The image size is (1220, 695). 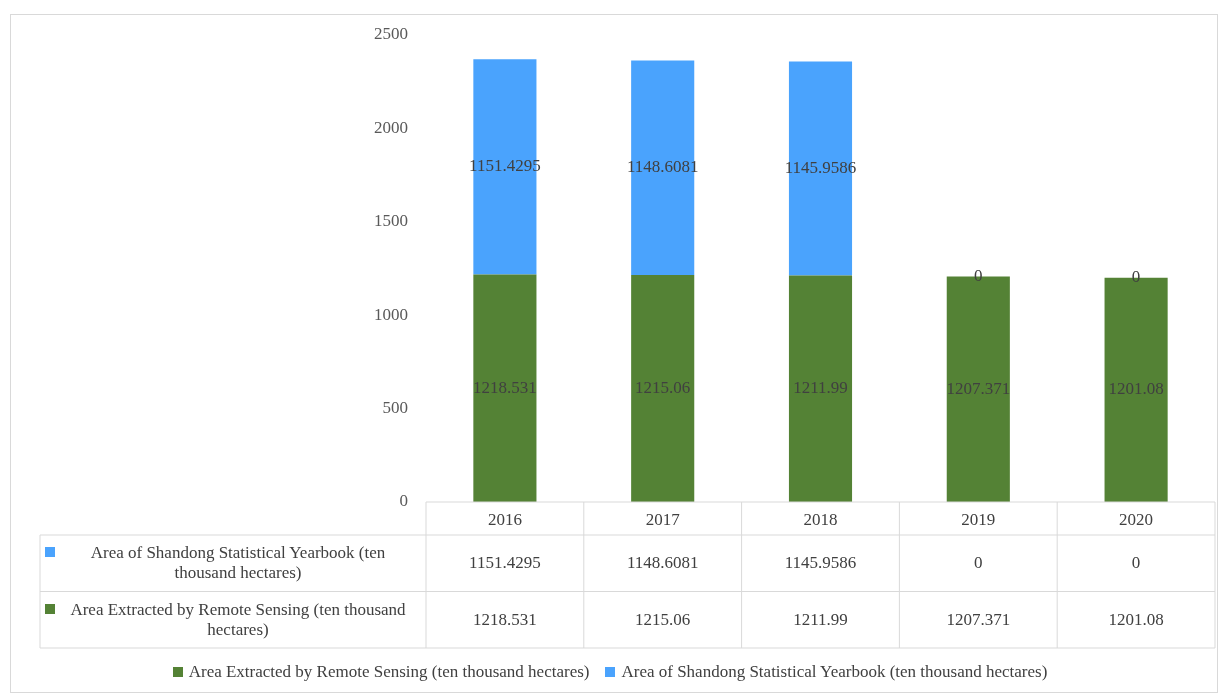 I want to click on data-label: 1211.99, so click(x=820, y=388).